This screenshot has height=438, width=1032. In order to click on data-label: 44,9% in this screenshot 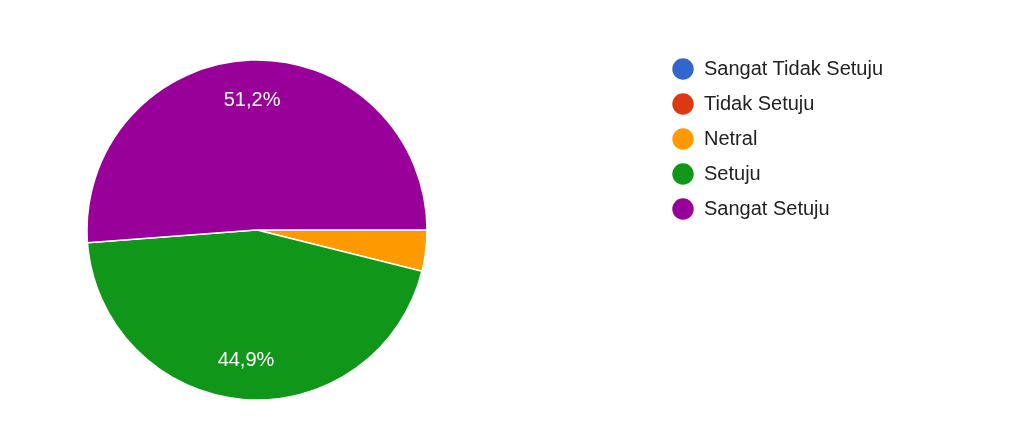, I will do `click(246, 358)`.